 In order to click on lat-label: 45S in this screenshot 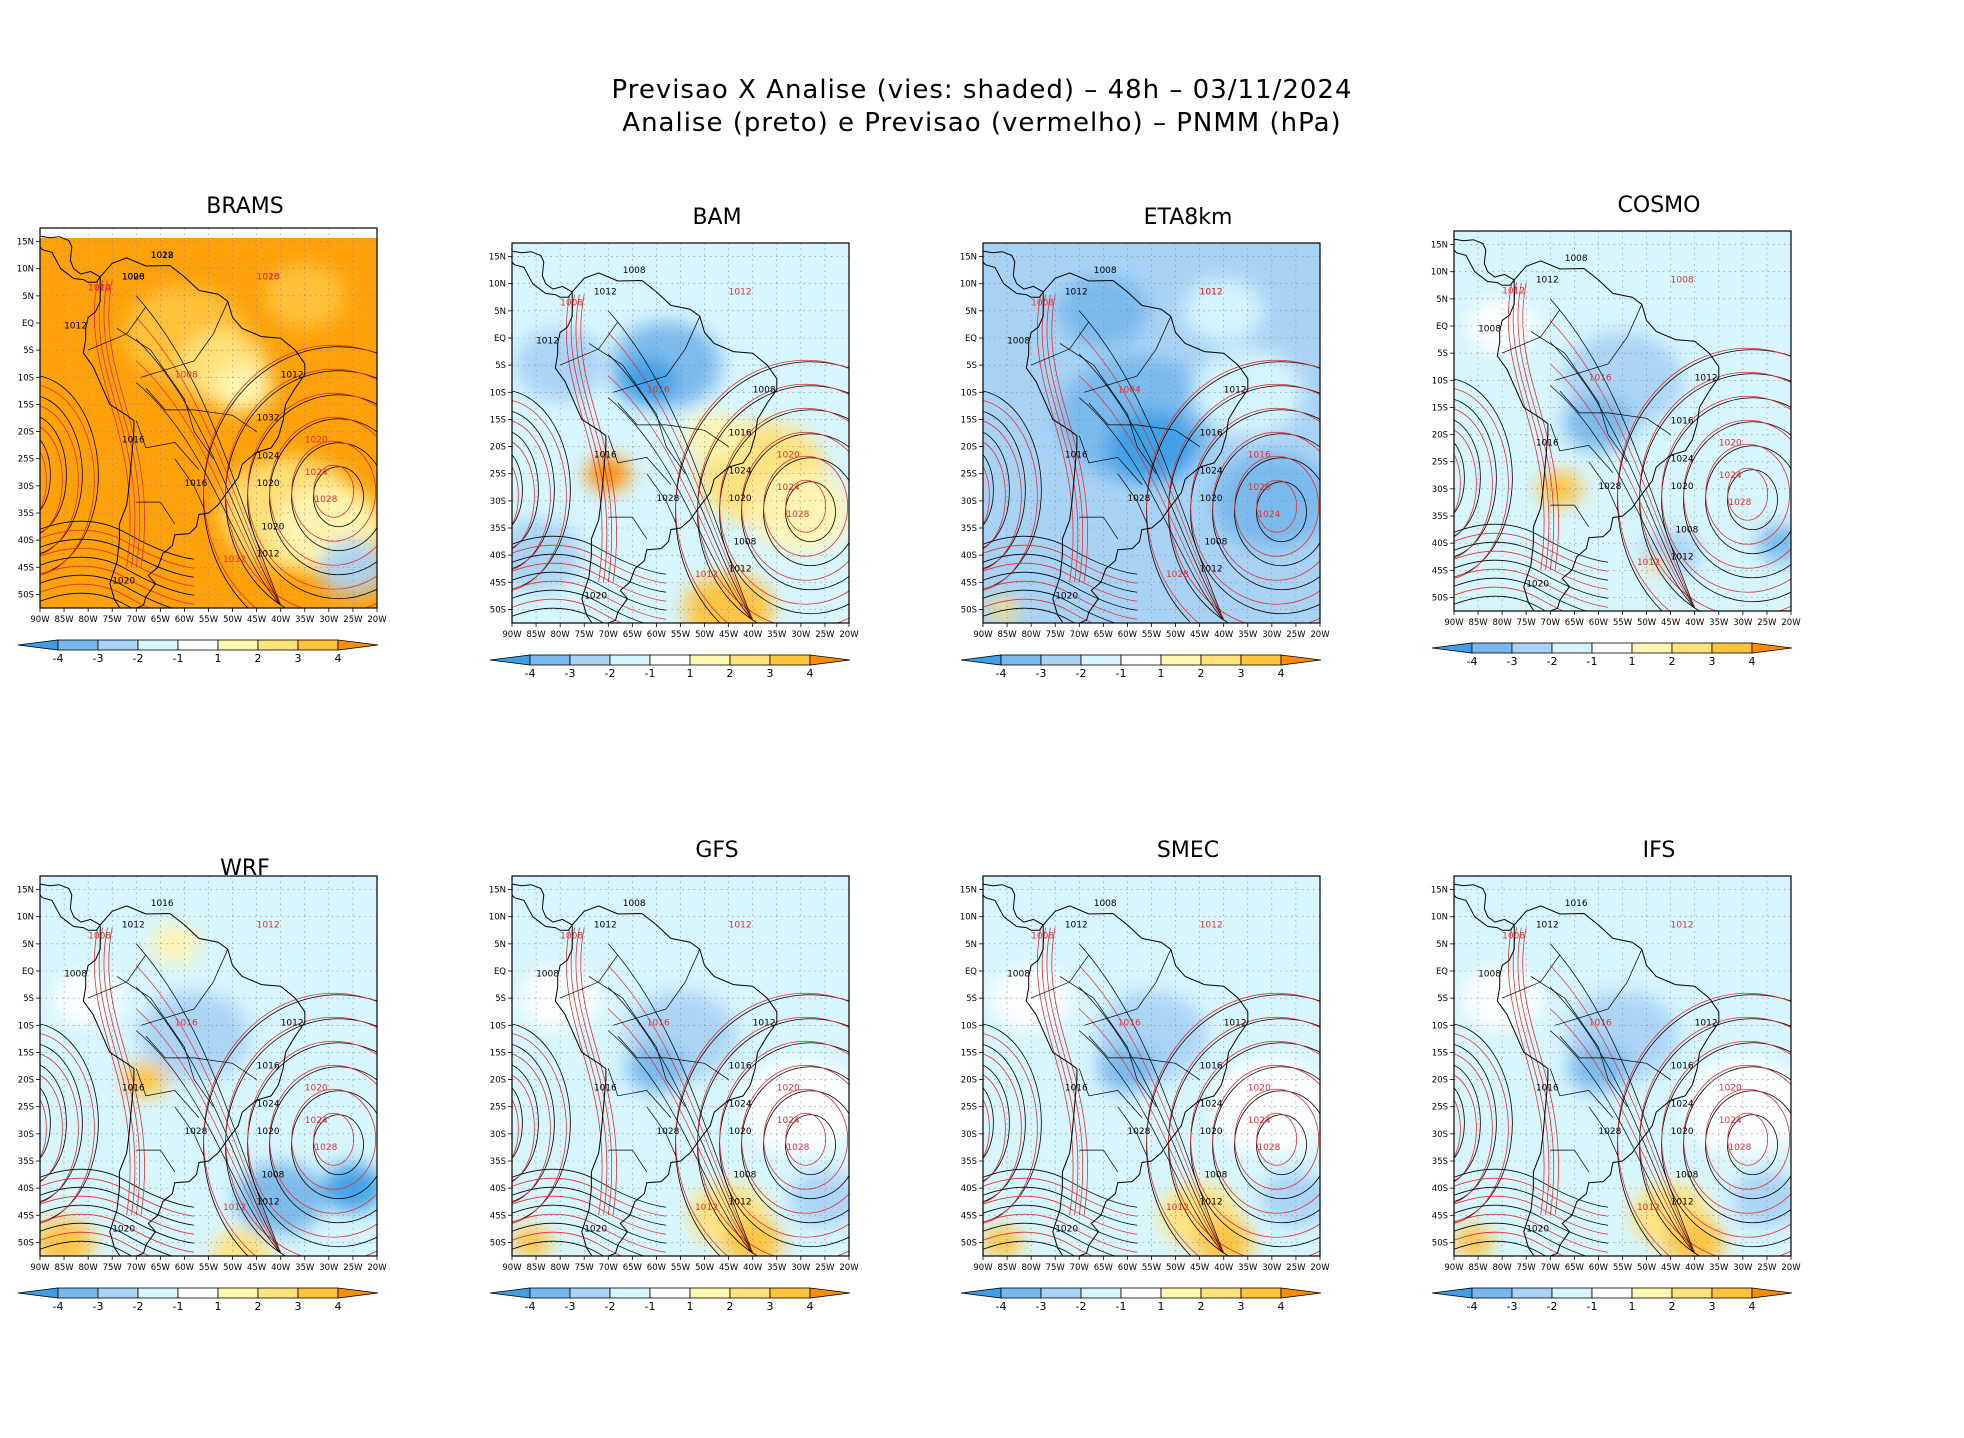, I will do `click(26, 568)`.